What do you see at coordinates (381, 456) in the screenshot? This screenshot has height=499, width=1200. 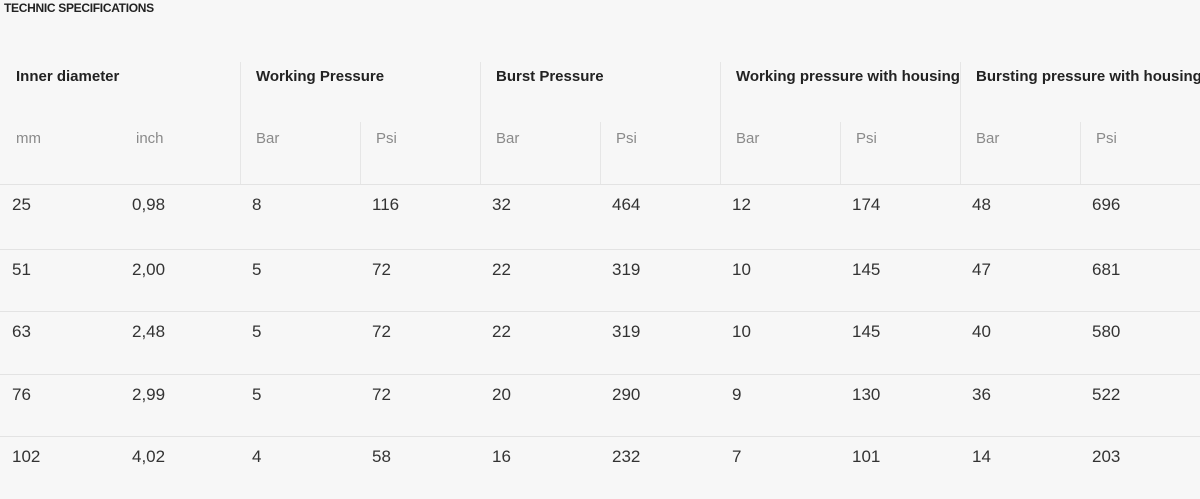 I see `cell-working-psi: 58` at bounding box center [381, 456].